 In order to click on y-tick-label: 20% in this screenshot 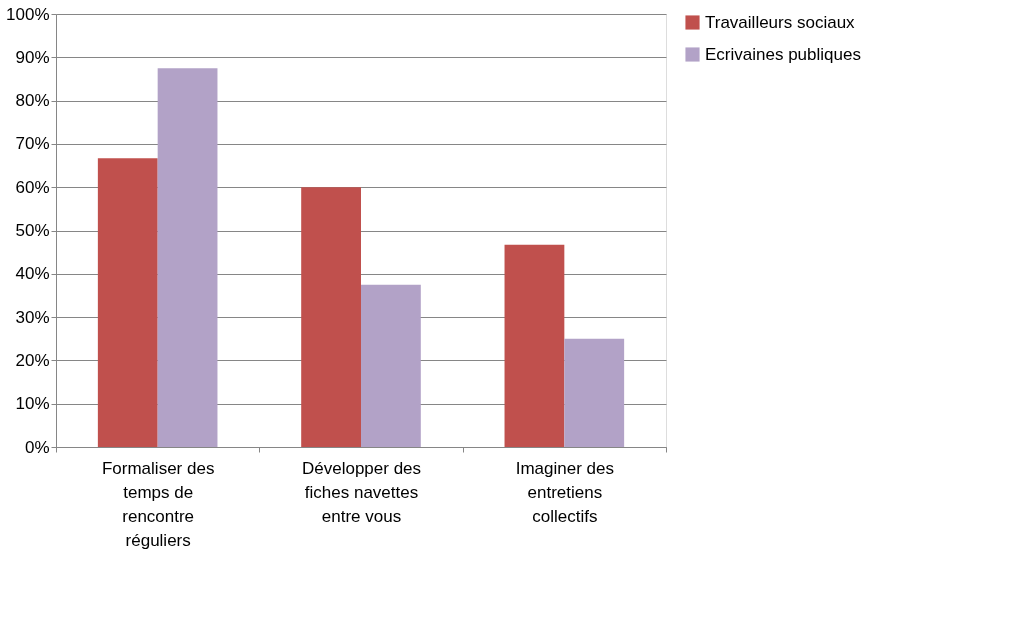, I will do `click(32, 360)`.